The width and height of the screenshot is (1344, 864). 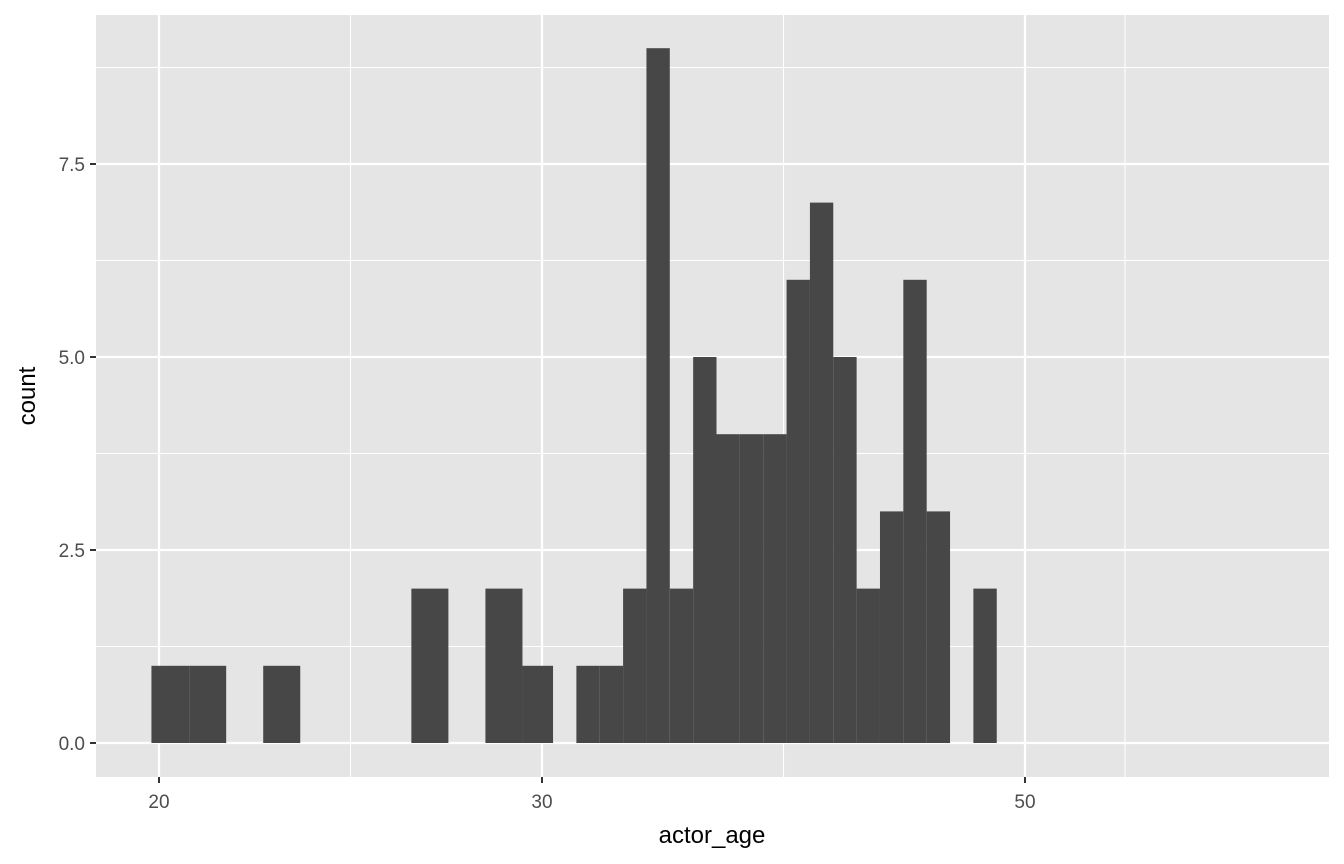 I want to click on x-axis-ticks: 20 30 50, so click(x=592, y=795).